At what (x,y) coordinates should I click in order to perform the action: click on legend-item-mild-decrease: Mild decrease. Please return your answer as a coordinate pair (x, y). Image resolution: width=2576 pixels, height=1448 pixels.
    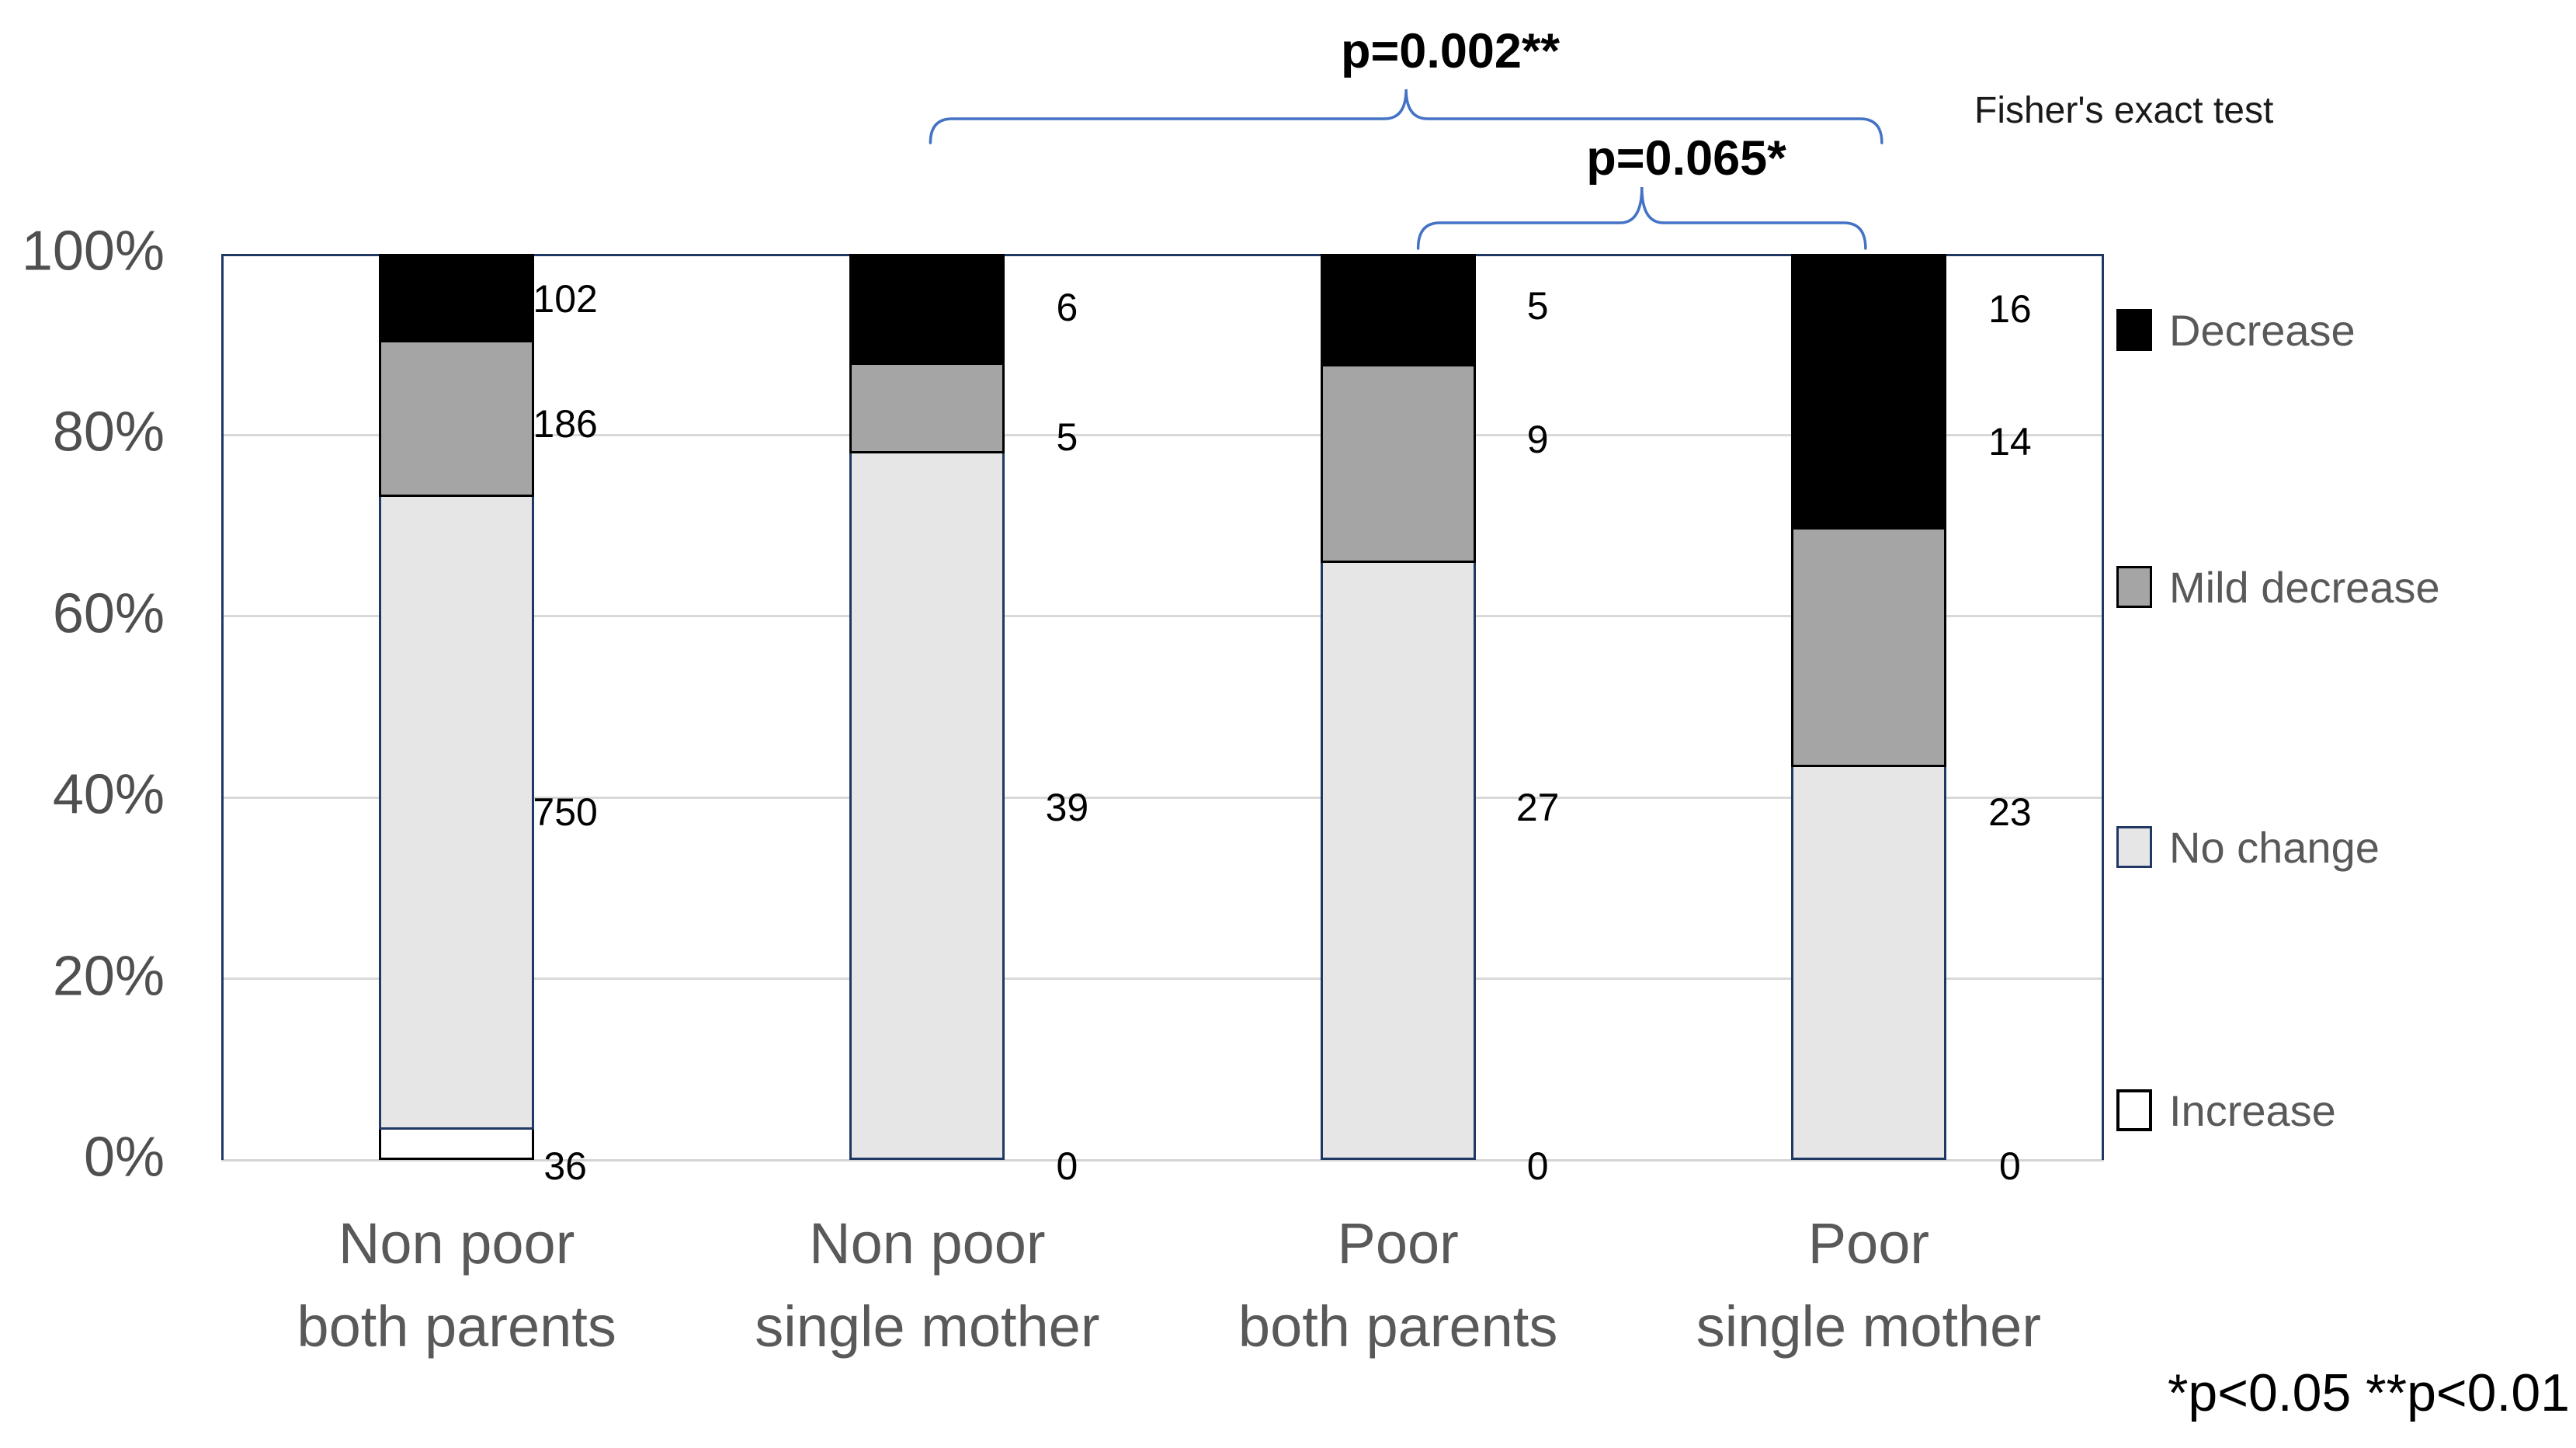
    Looking at the image, I should click on (2278, 587).